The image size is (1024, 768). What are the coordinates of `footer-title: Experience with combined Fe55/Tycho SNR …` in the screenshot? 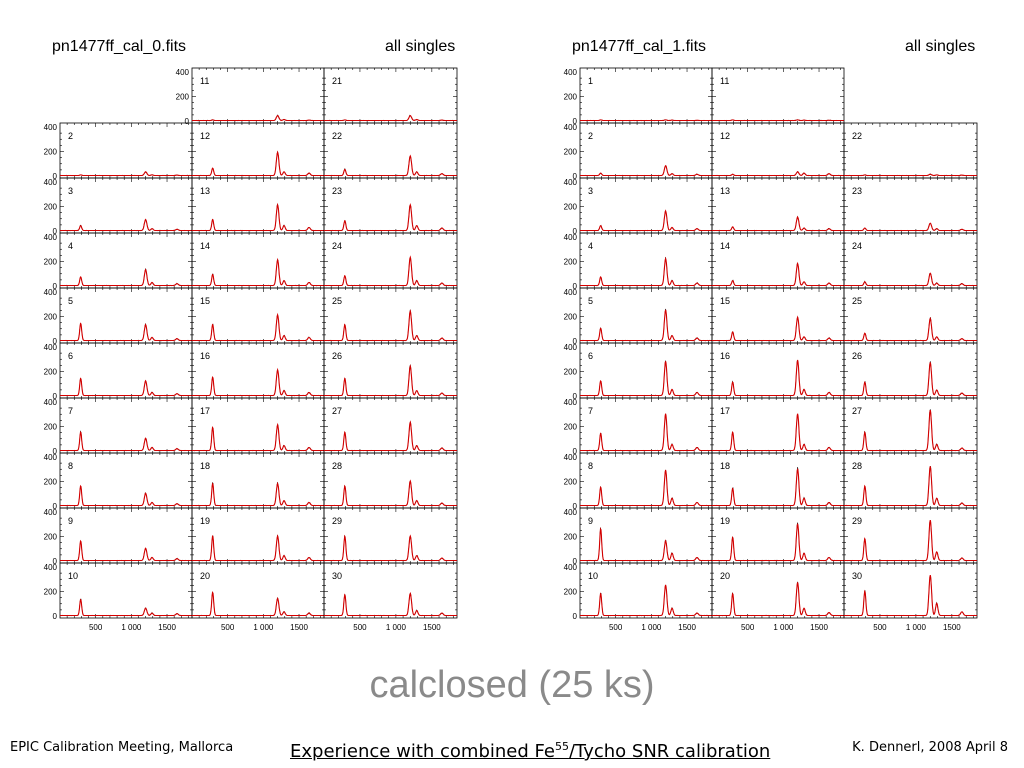 It's located at (530, 751).